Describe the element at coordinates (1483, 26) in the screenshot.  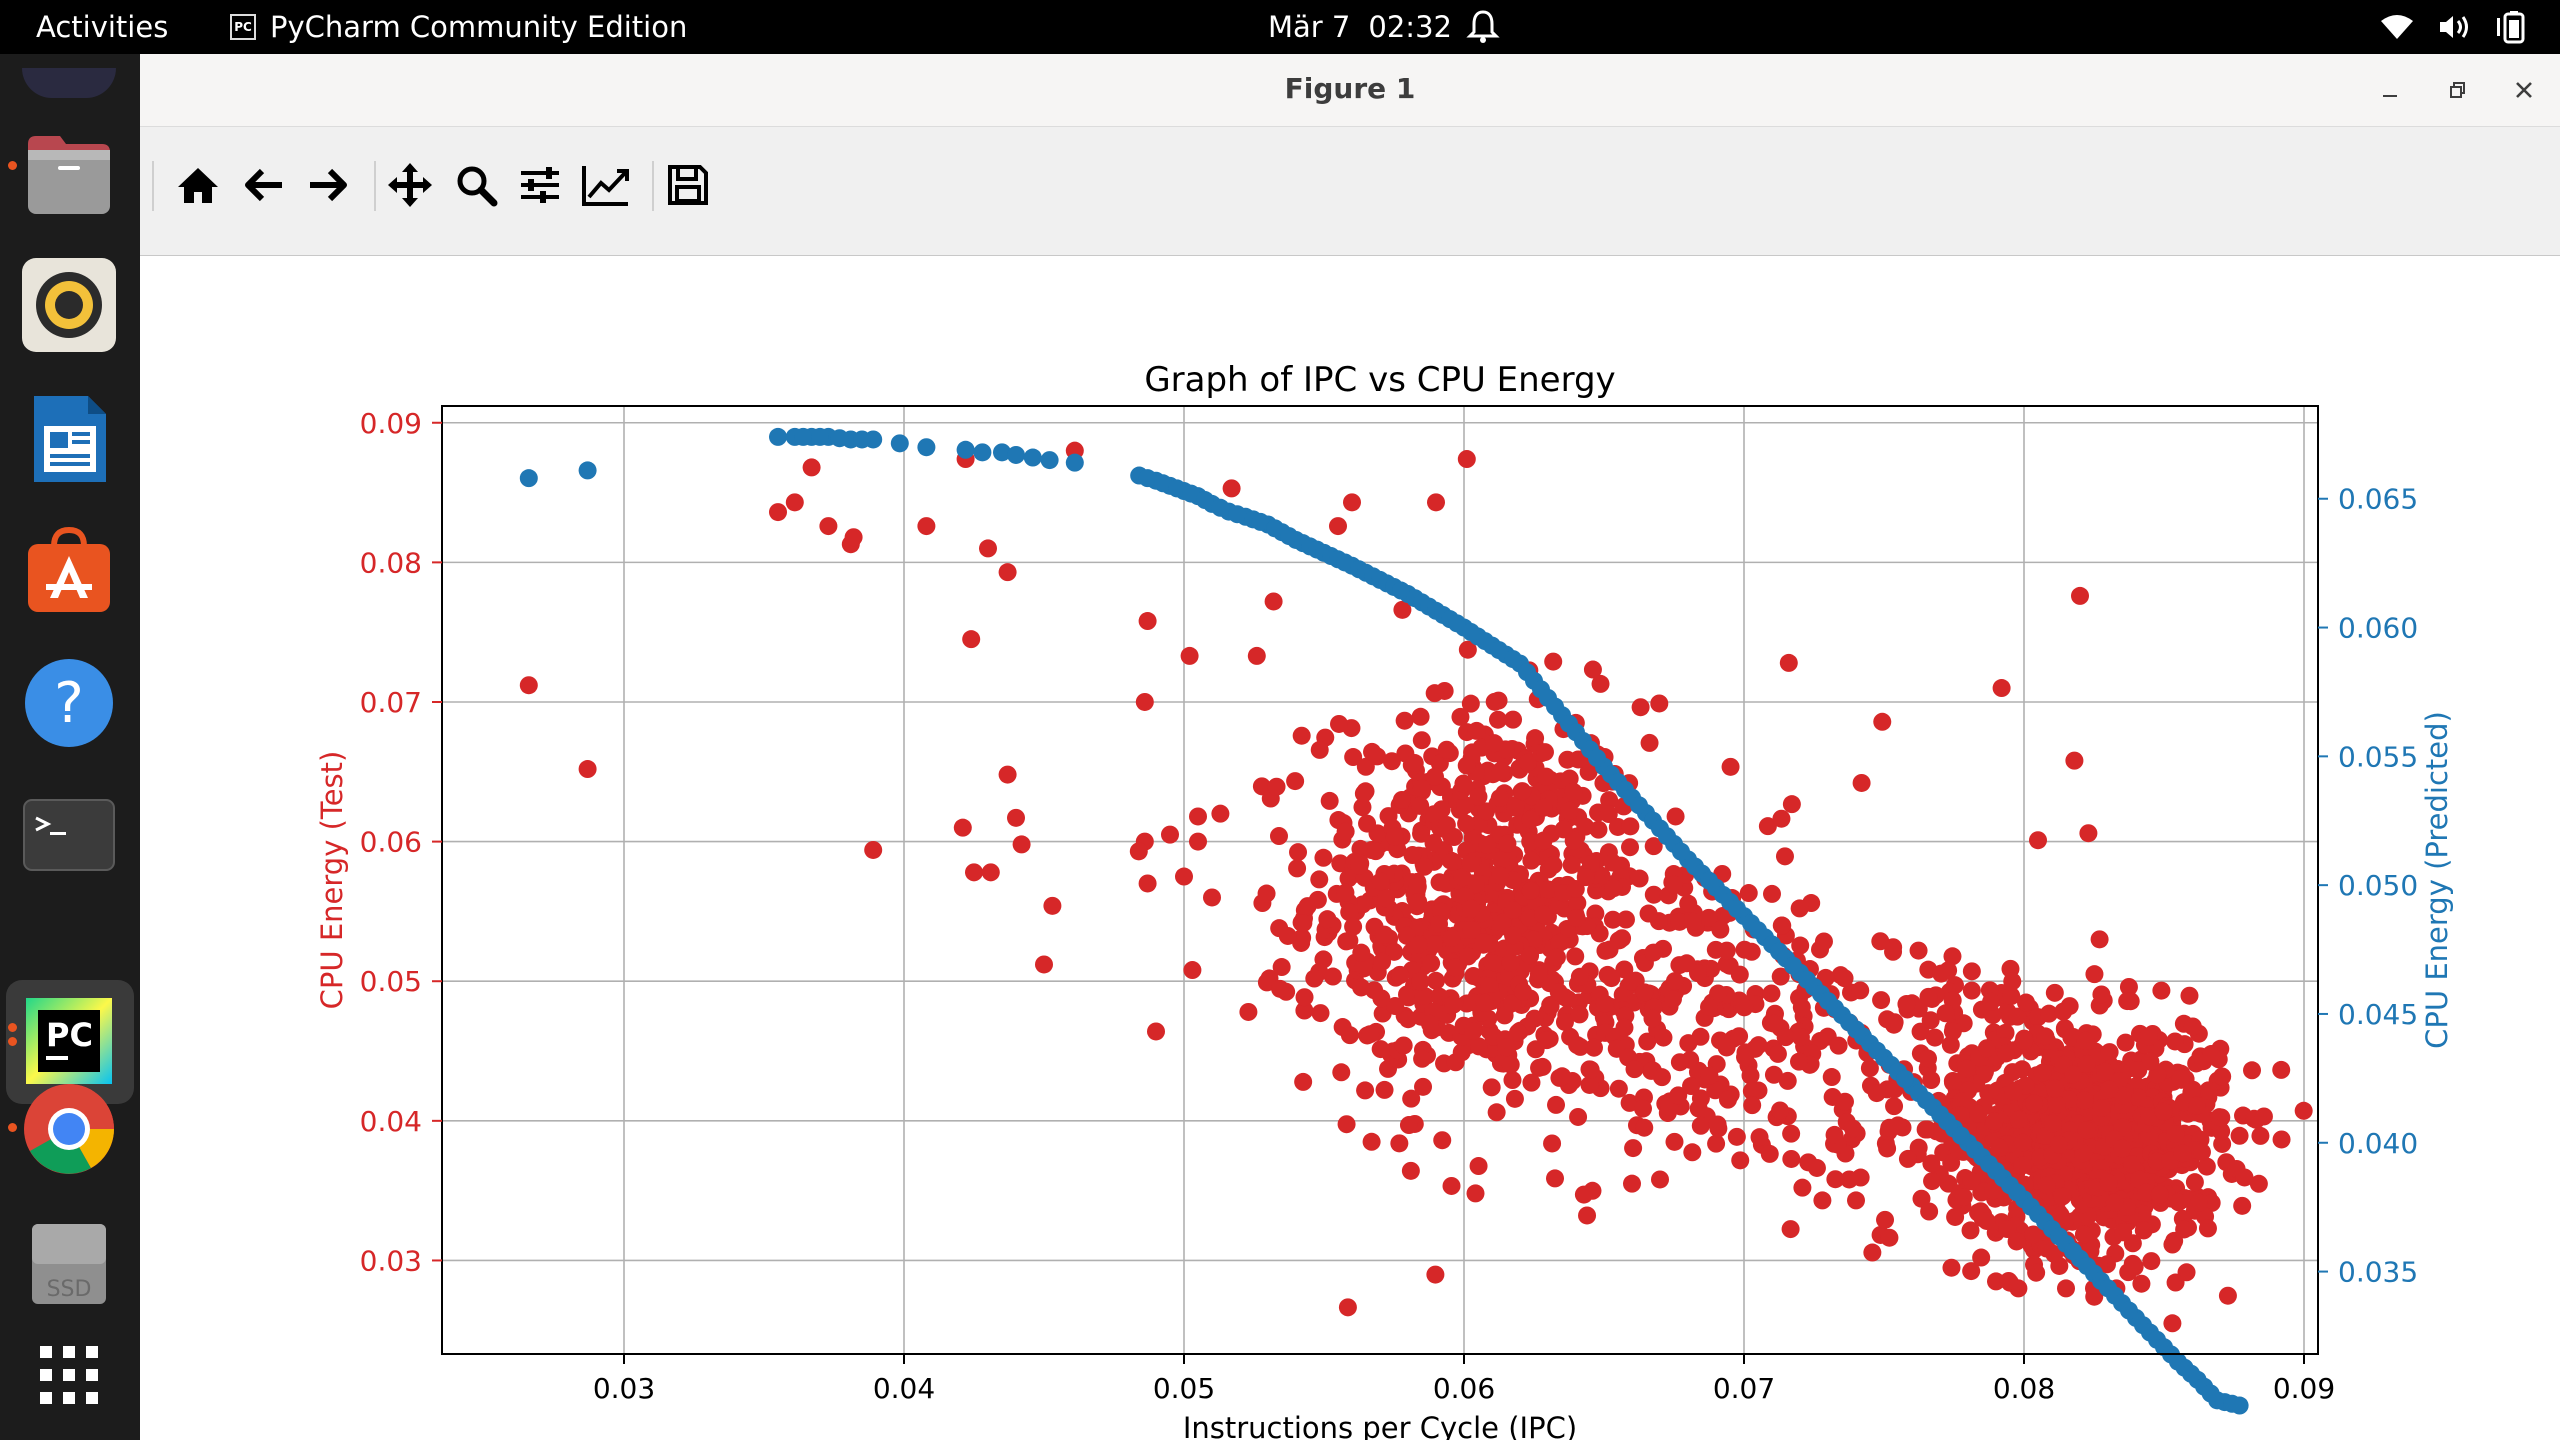
I see `bell-icon` at that location.